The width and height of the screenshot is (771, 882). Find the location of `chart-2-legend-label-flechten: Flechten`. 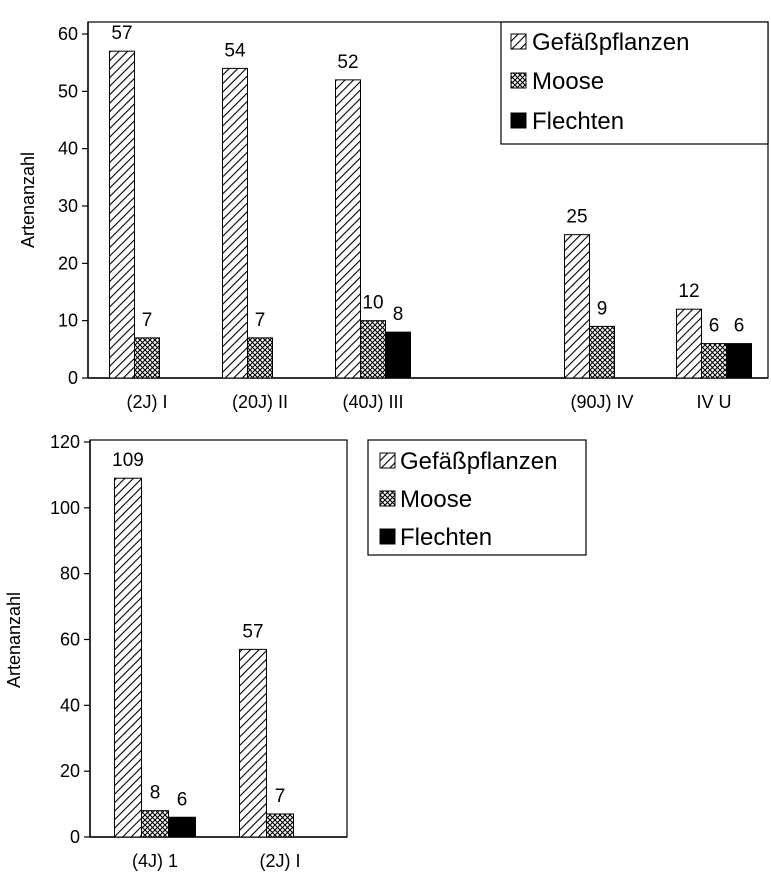

chart-2-legend-label-flechten: Flechten is located at coordinates (446, 537).